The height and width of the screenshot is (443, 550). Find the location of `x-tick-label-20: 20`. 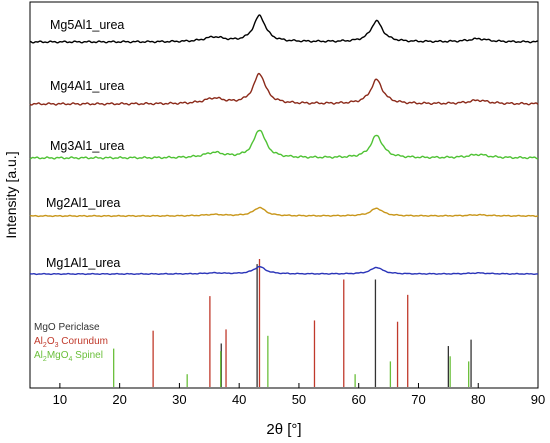

x-tick-label-20: 20 is located at coordinates (119, 399).